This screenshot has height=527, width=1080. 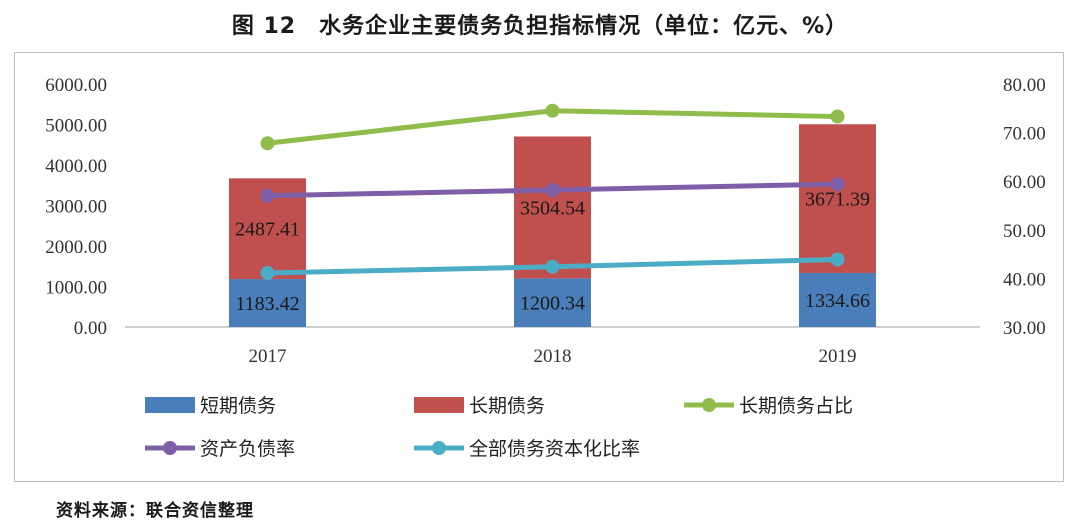 I want to click on legend-item: 全部债务资本化比率, so click(x=527, y=449).